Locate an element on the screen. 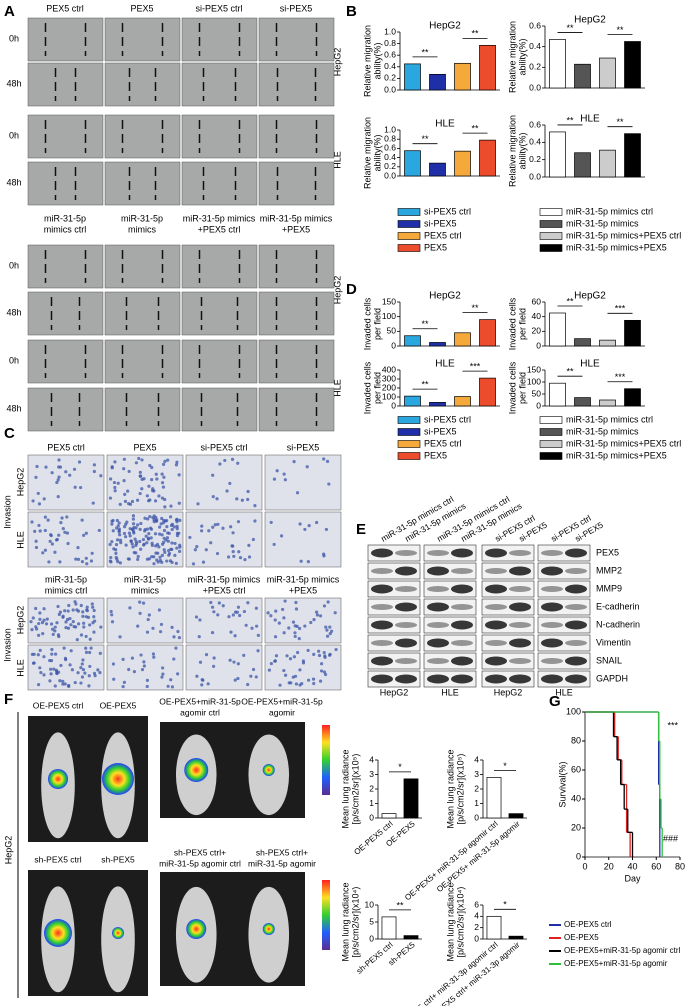 This screenshot has height=1006, width=694. significance-label: ** is located at coordinates (475, 128).